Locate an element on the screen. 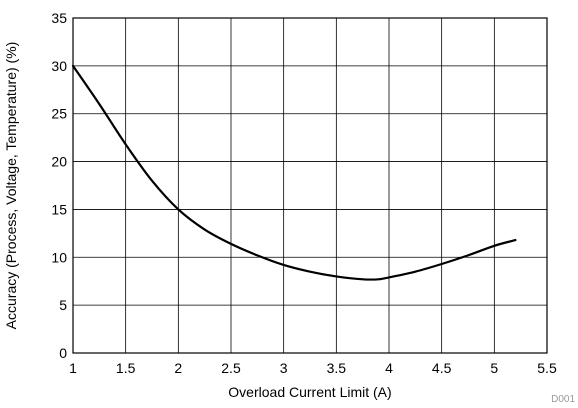 The width and height of the screenshot is (578, 408). y-tick-label: 5 is located at coordinates (63, 305).